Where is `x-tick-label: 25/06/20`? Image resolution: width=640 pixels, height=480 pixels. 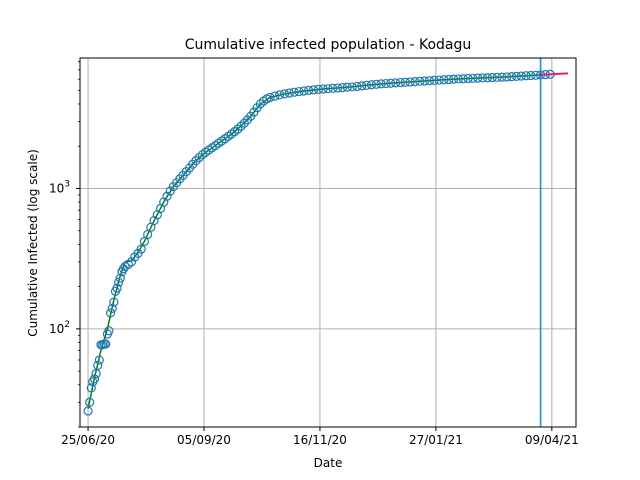
x-tick-label: 25/06/20 is located at coordinates (88, 440).